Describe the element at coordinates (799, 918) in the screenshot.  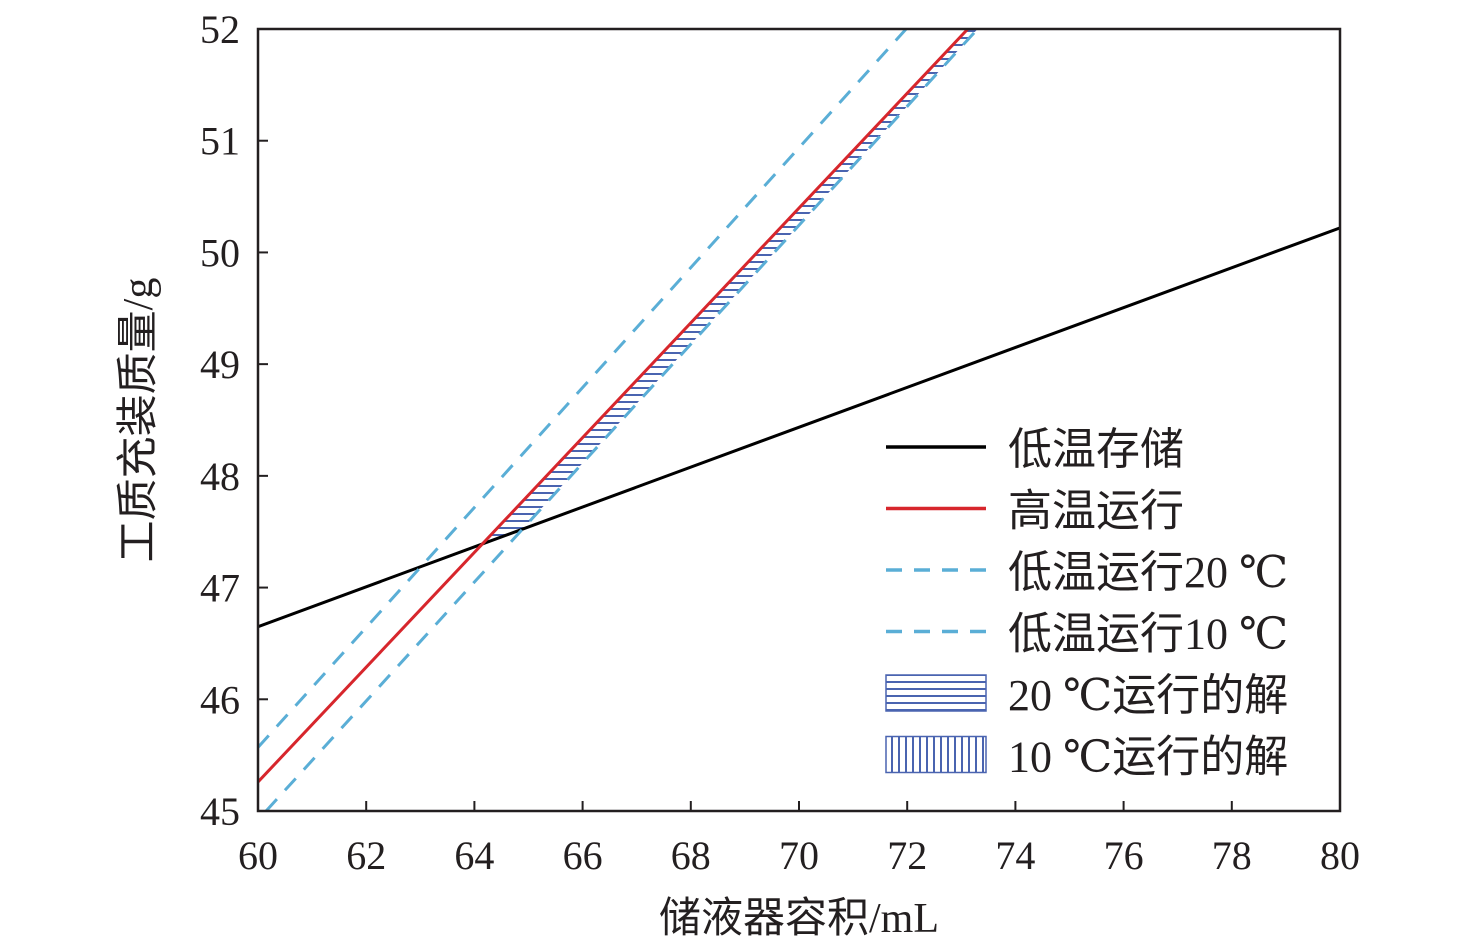
I see `x-axis-label: 储液器容积/mL` at that location.